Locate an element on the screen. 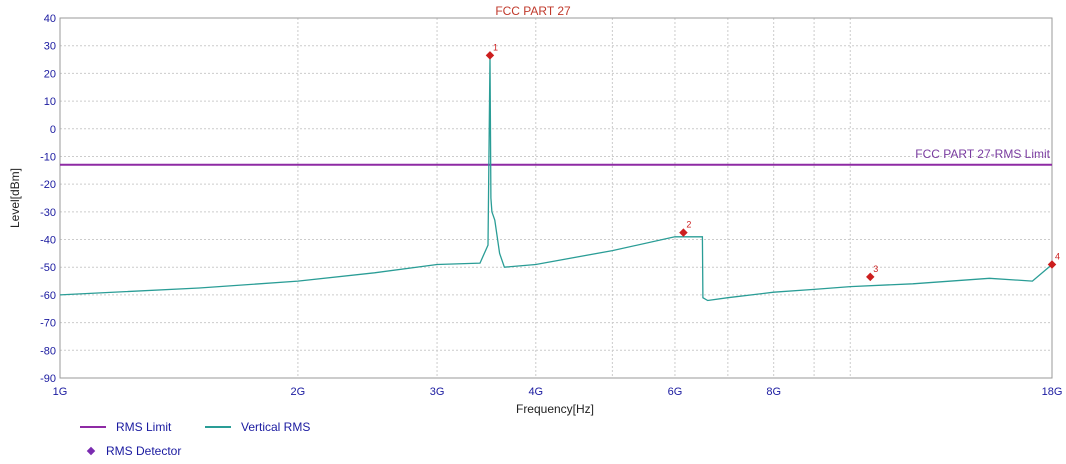  marker-3-point is located at coordinates (870, 277).